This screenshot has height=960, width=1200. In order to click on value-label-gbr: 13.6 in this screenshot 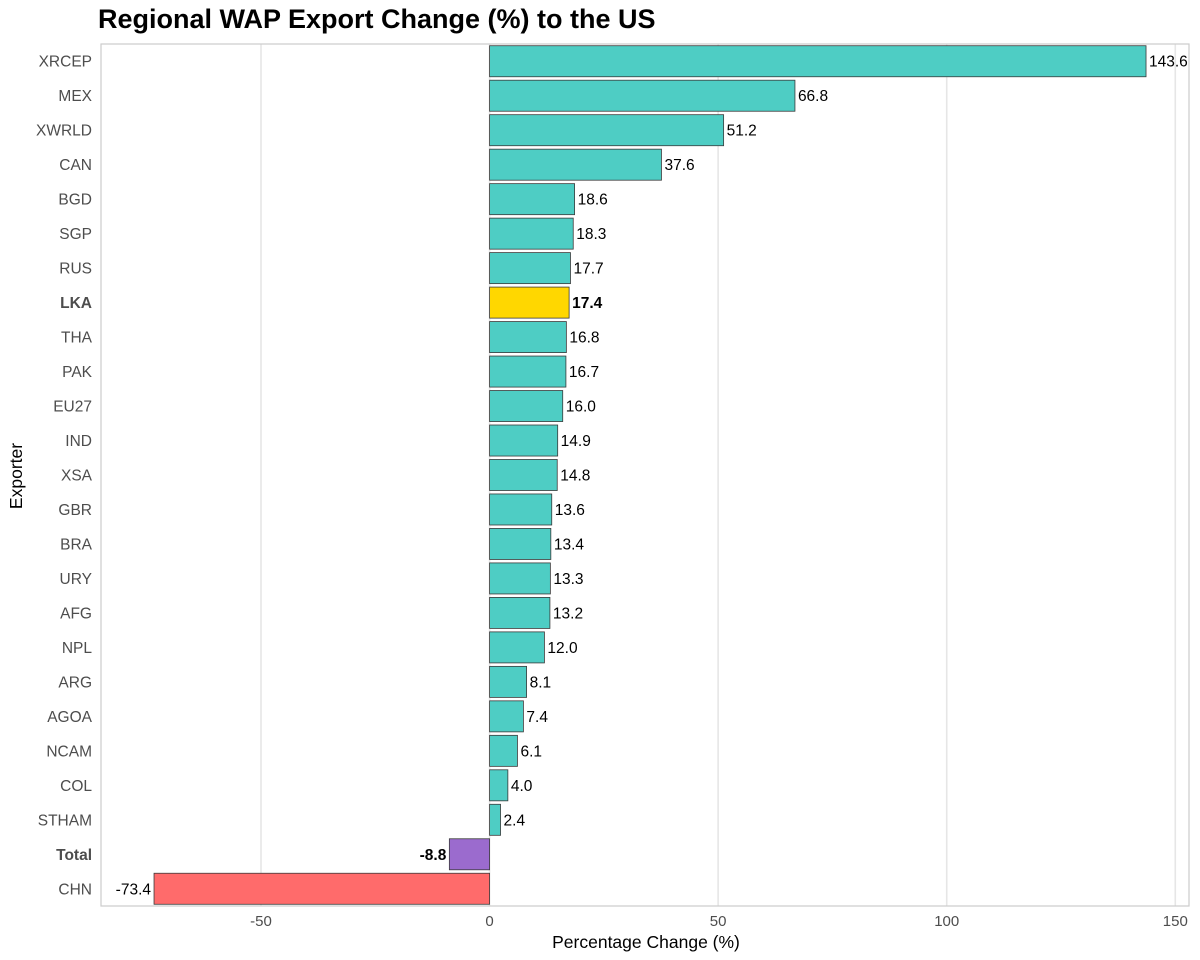, I will do `click(570, 510)`.